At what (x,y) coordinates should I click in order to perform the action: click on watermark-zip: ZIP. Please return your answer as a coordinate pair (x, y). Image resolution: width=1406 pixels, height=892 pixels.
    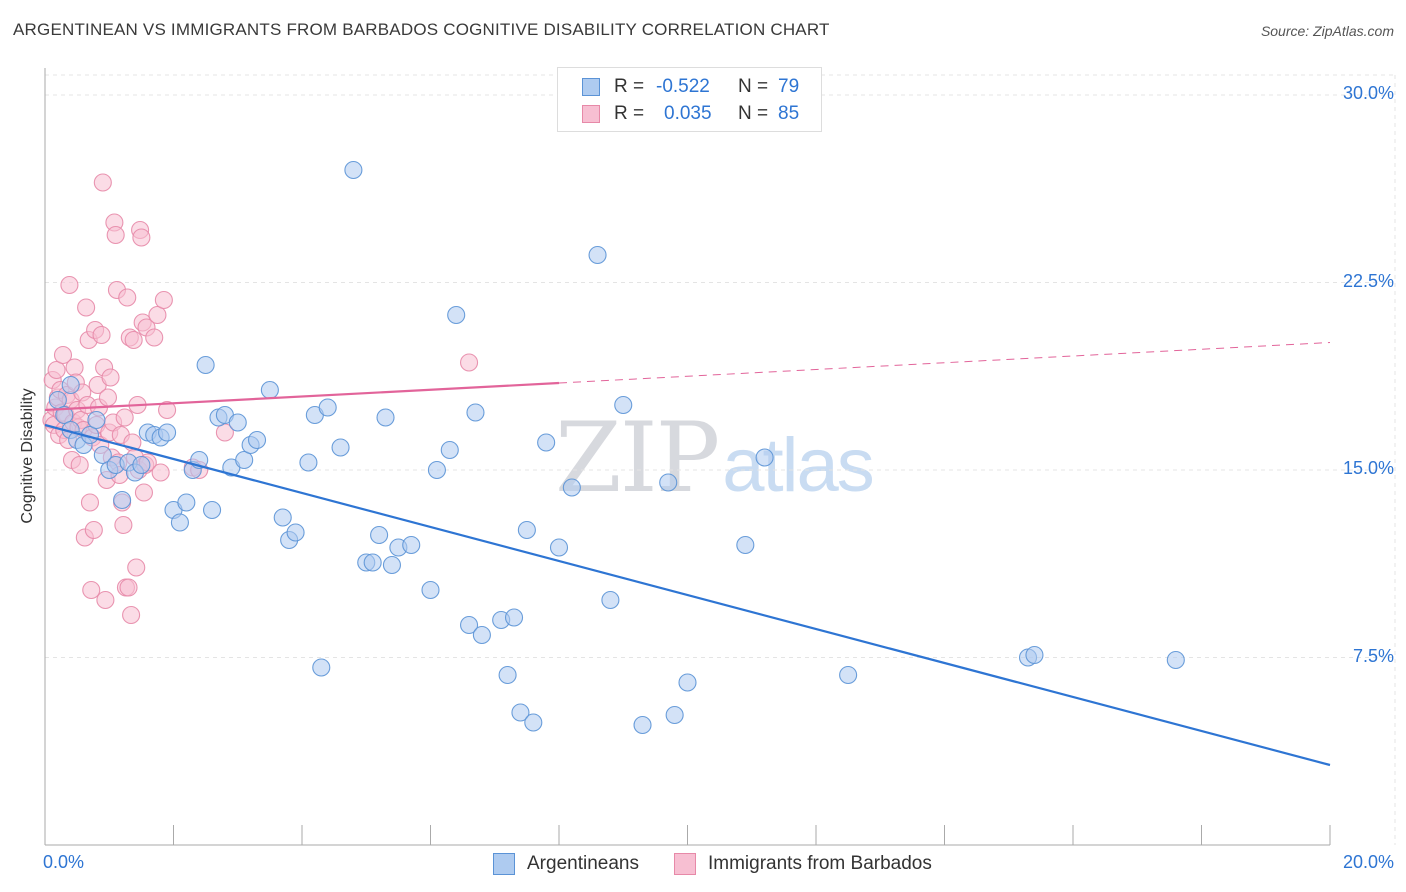
    Looking at the image, I should click on (637, 458).